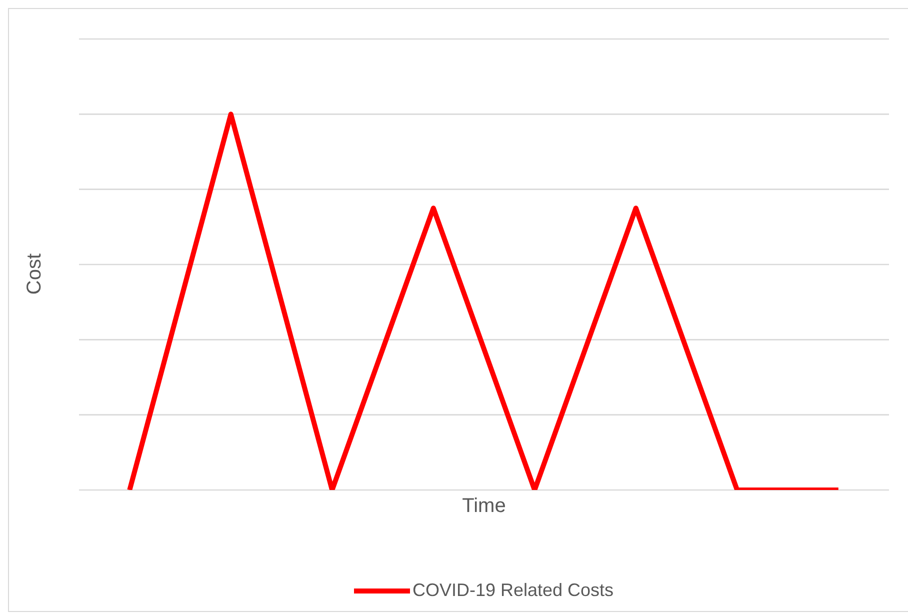 This screenshot has height=614, width=908. I want to click on y-axis-title: Cost, so click(35, 274).